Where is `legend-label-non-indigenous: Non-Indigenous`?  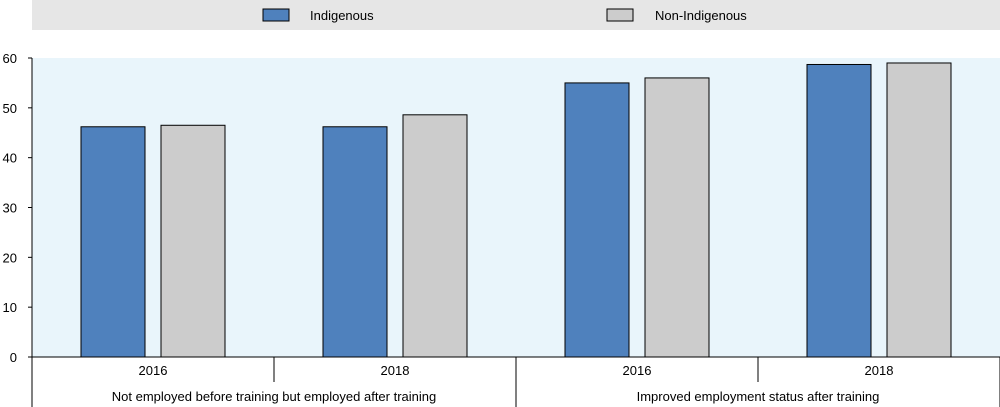 legend-label-non-indigenous: Non-Indigenous is located at coordinates (701, 15).